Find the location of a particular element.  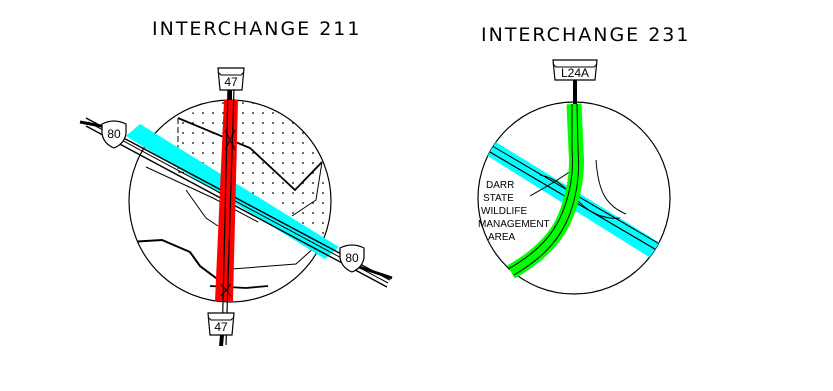

route-l24a-shield: L24A is located at coordinates (575, 70).